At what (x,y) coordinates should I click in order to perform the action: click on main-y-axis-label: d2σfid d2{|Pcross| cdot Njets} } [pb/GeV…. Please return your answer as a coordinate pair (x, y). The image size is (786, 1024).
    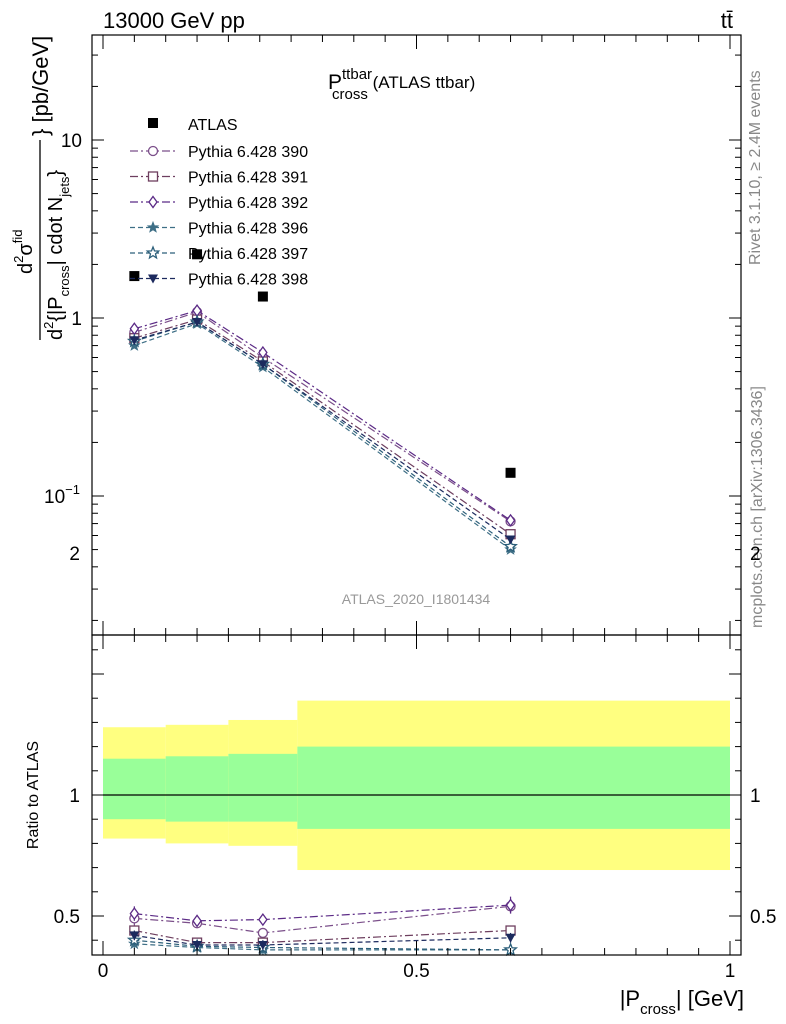
    Looking at the image, I should click on (41, 188).